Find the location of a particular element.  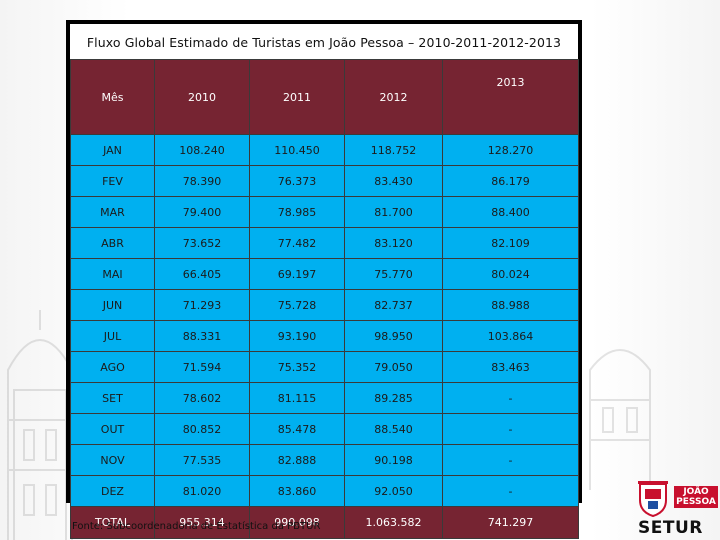

value-cell: 78.602 is located at coordinates (202, 398).